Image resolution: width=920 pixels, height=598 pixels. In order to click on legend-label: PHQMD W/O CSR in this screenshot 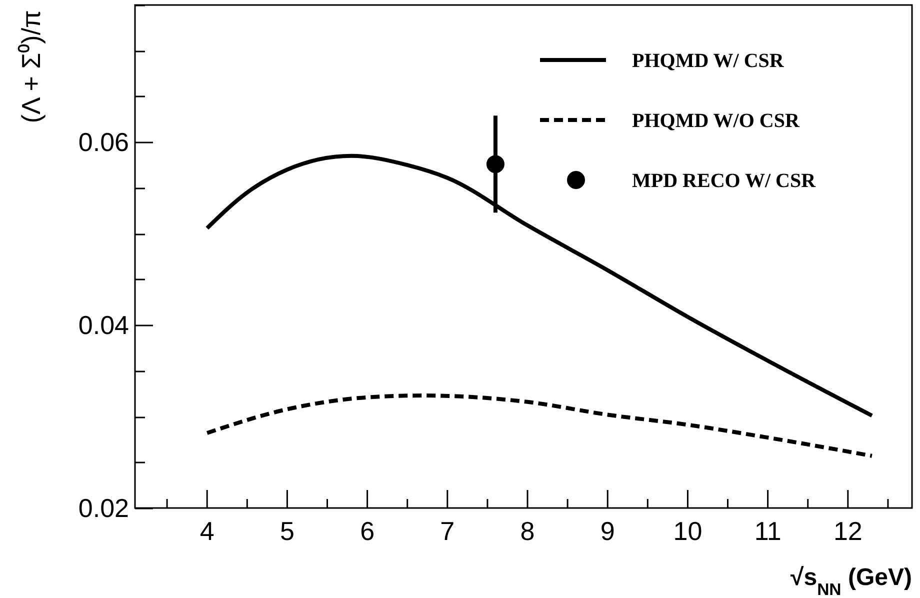, I will do `click(716, 121)`.